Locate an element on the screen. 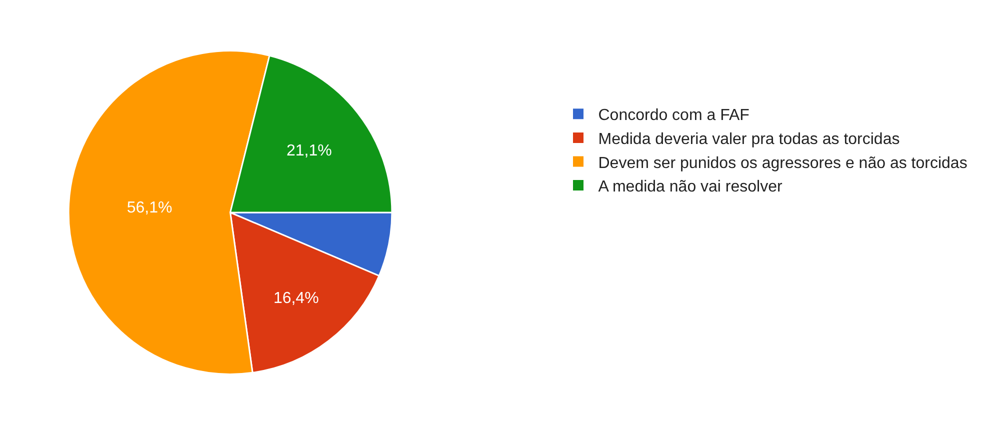 The height and width of the screenshot is (425, 999). legend-label: Devem ser punidos os agressores e não as torcidas is located at coordinates (783, 163).